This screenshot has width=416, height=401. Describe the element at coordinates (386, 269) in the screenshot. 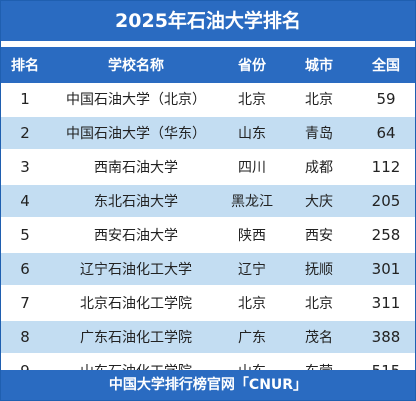

I see `national-cell: 301` at that location.